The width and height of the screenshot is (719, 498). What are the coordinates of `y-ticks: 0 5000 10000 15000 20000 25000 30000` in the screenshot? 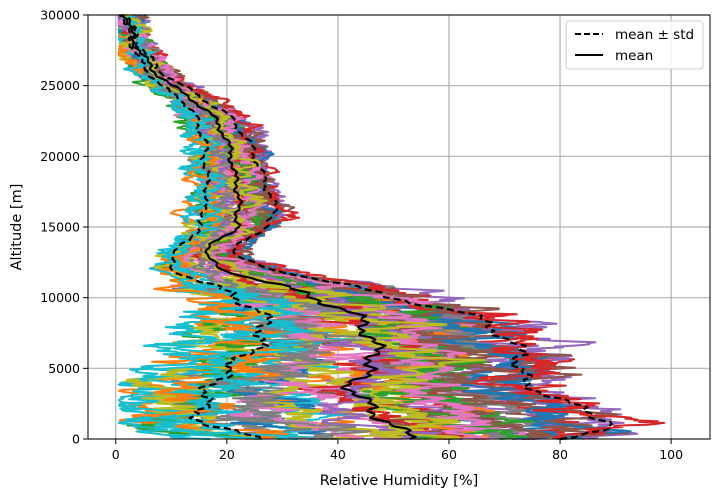 It's located at (64, 227).